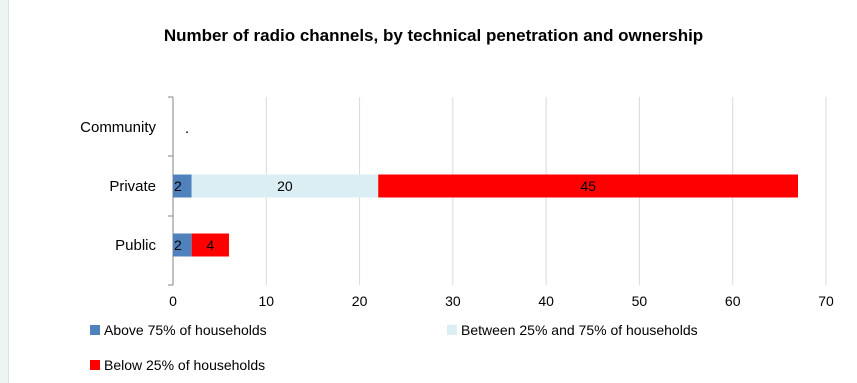 The height and width of the screenshot is (383, 857). Describe the element at coordinates (173, 301) in the screenshot. I see `x-tick-label: 0` at that location.